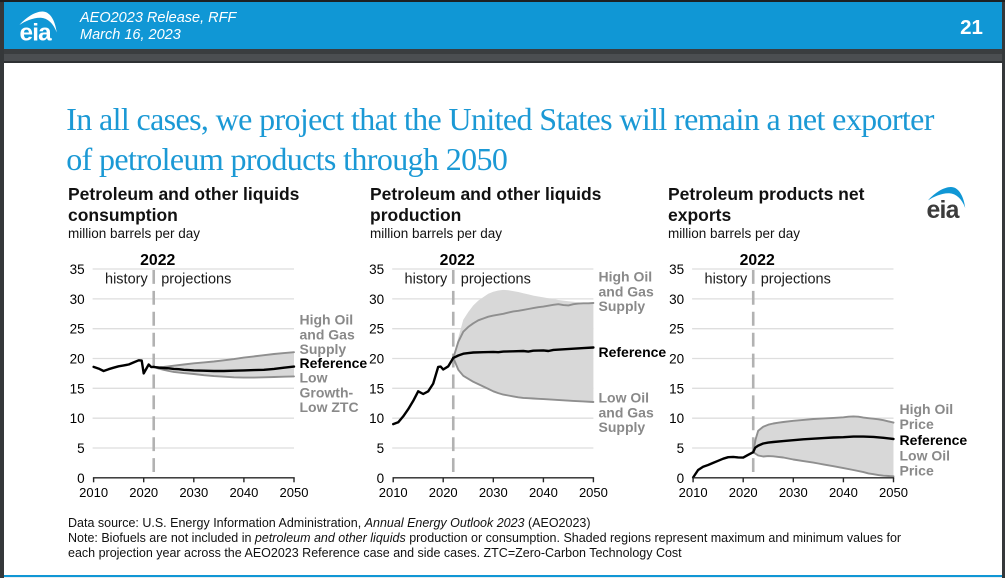  What do you see at coordinates (327, 392) in the screenshot?
I see `svg-text: Growth-` at bounding box center [327, 392].